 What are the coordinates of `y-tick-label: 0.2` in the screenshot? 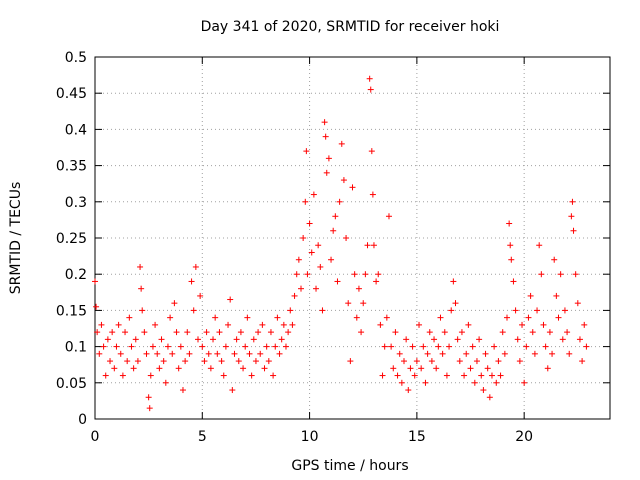 It's located at (76, 275).